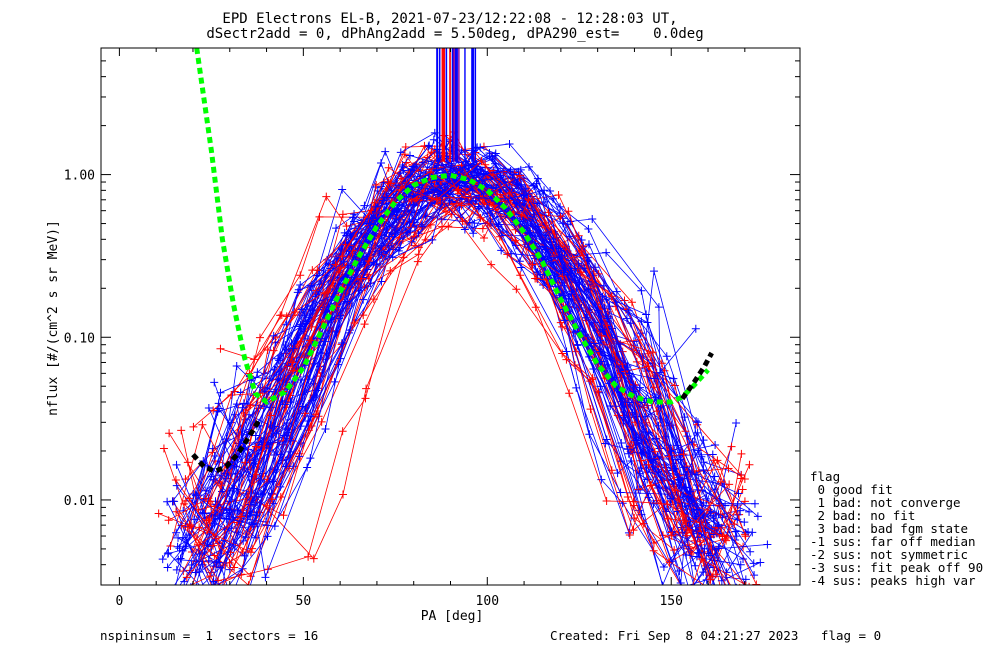  Describe the element at coordinates (670, 601) in the screenshot. I see `x-tick-label: 150` at that location.